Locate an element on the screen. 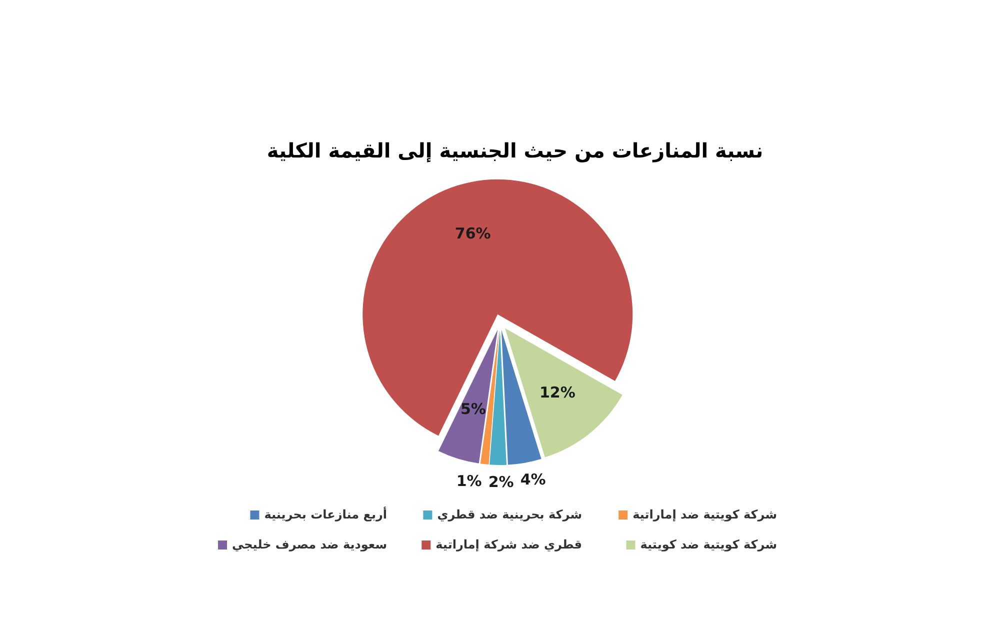 This screenshot has width=1000, height=638. data-label: 12% is located at coordinates (558, 393).